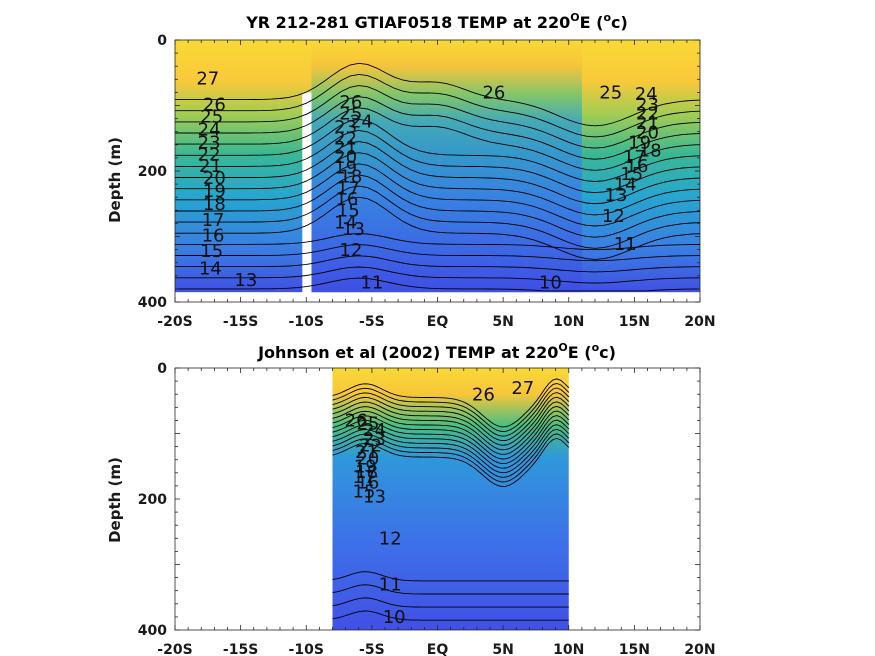 The image size is (875, 656). What do you see at coordinates (174, 322) in the screenshot?
I see `top-x-tick-label: -20S` at bounding box center [174, 322].